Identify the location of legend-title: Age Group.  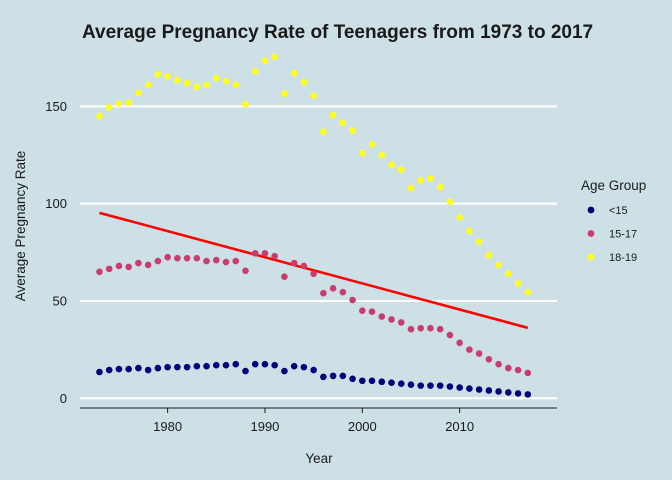
(613, 185).